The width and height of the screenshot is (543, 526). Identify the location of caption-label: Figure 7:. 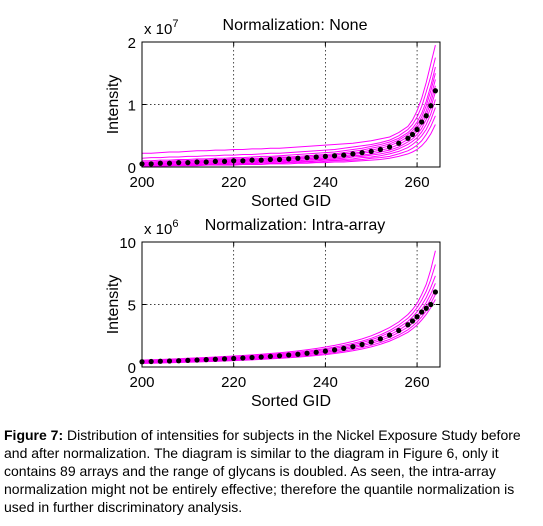
(34, 435).